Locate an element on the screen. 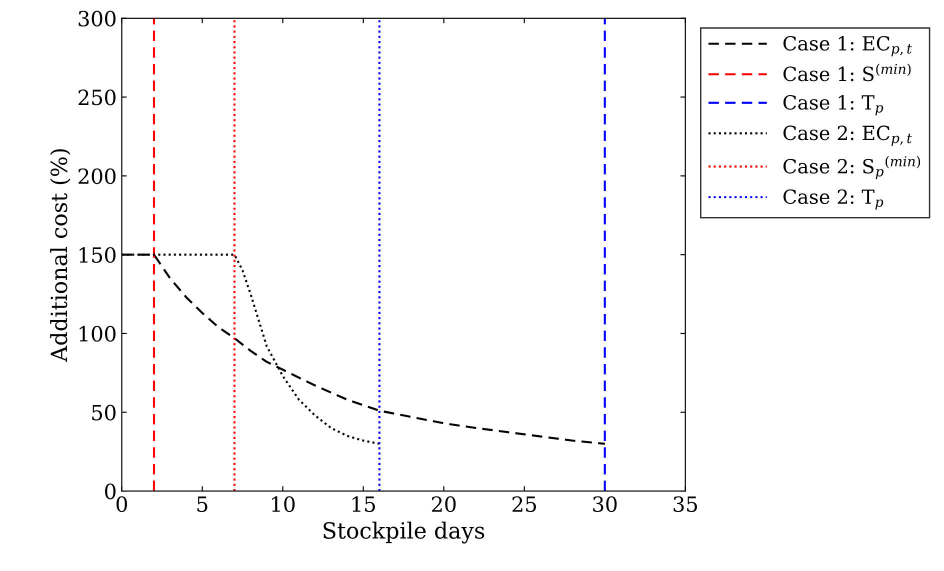  y-tick-label: 0 is located at coordinates (110, 492).